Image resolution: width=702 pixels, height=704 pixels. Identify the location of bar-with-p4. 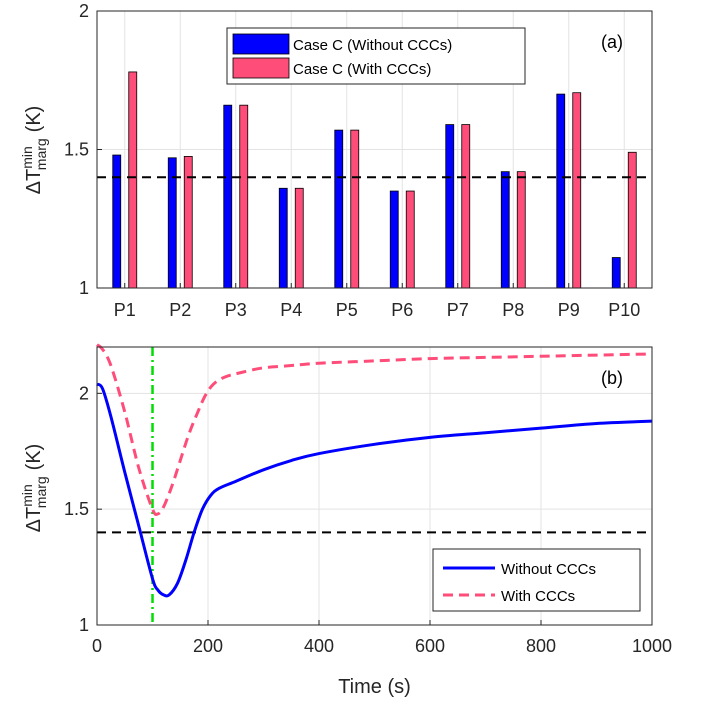
(299, 238).